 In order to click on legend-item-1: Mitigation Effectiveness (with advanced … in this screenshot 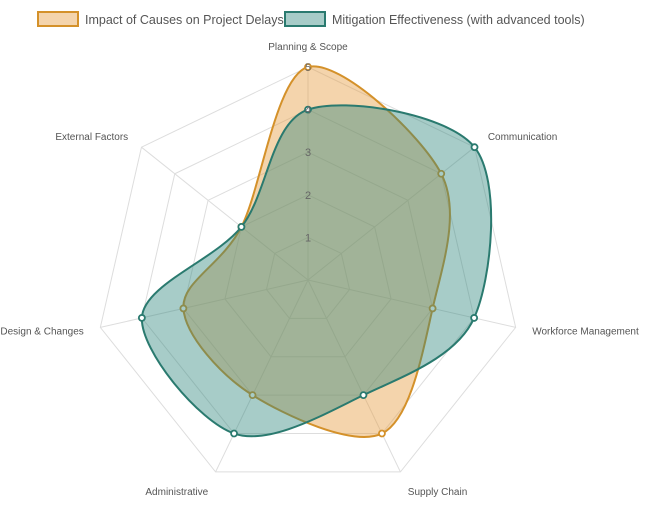, I will do `click(434, 19)`.